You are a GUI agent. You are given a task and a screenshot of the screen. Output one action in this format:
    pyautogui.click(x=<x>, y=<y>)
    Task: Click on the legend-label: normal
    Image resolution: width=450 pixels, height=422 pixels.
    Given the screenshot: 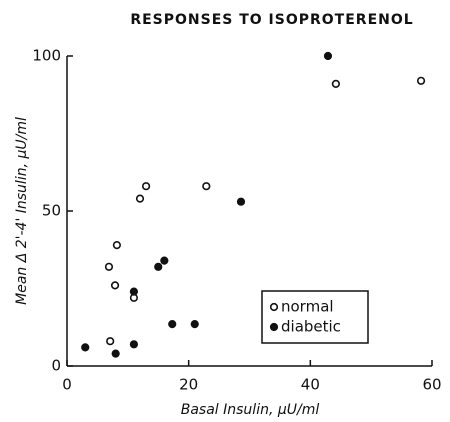 What is the action you would take?
    pyautogui.click(x=307, y=307)
    